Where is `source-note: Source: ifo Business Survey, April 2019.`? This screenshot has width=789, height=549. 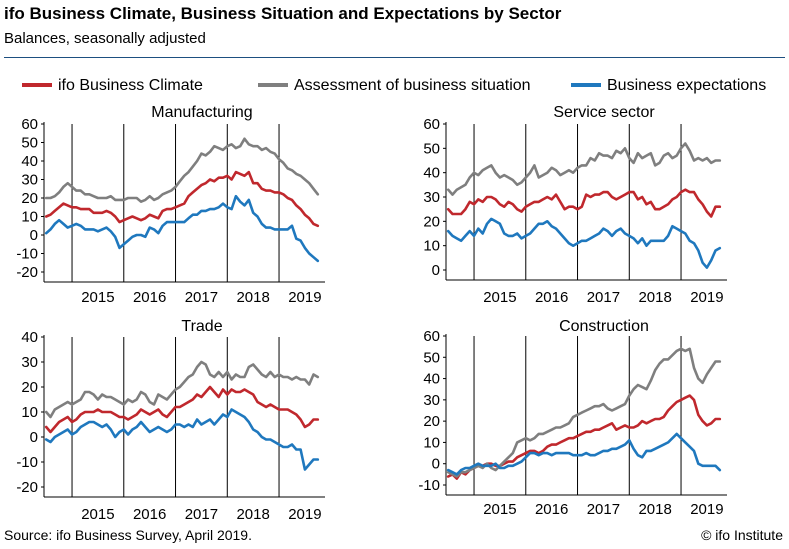
source-note: Source: ifo Business Survey, April 2019. is located at coordinates (128, 535).